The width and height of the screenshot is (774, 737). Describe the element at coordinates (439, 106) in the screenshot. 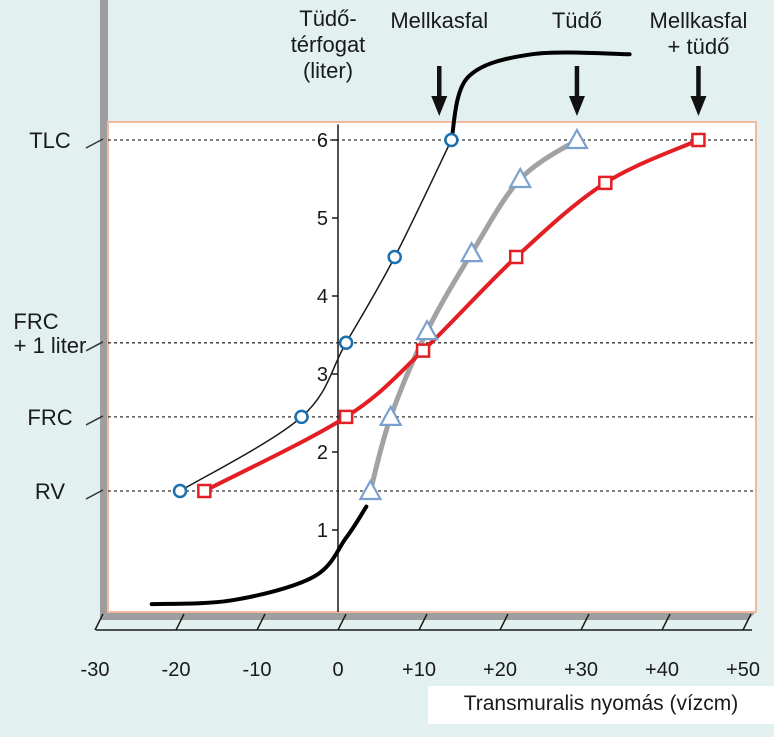

I see `arrow-head-mellkasfal` at that location.